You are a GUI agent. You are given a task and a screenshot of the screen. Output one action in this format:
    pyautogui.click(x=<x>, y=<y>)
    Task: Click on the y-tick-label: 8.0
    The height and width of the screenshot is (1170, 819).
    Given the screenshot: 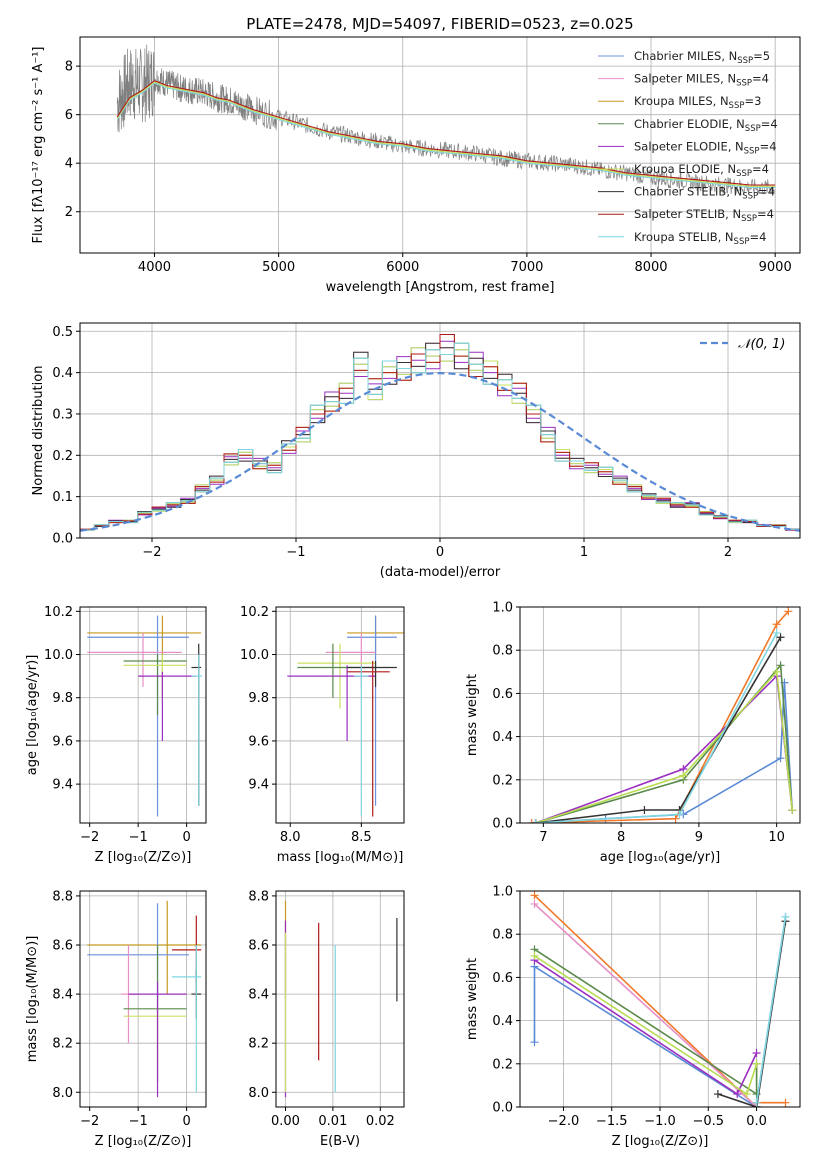 What is the action you would take?
    pyautogui.click(x=62, y=1093)
    